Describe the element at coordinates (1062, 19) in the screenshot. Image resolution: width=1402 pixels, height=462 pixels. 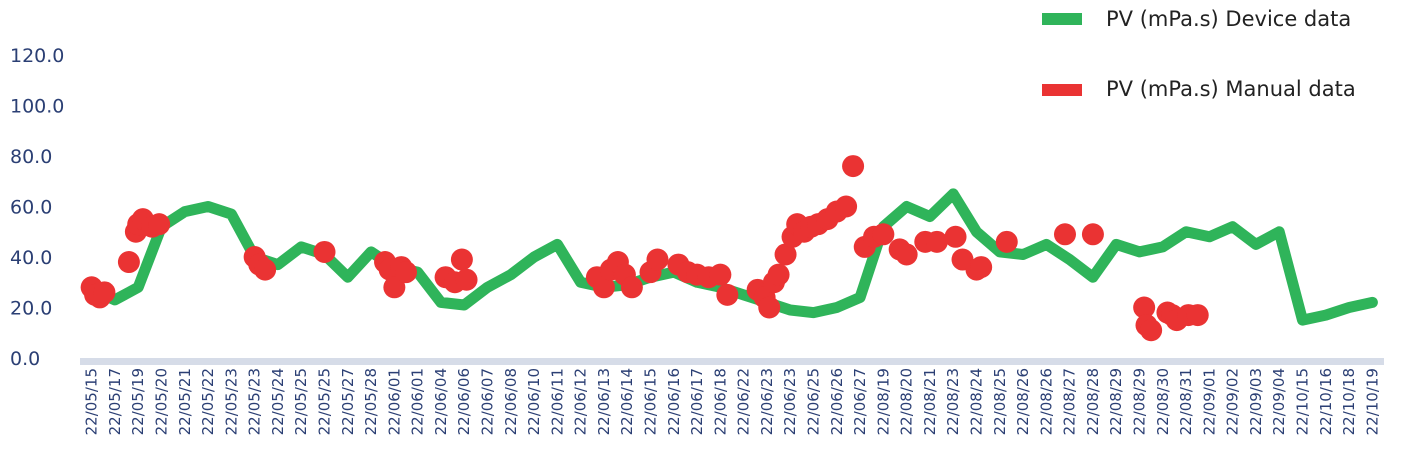
I see `legend-swatch-device` at that location.